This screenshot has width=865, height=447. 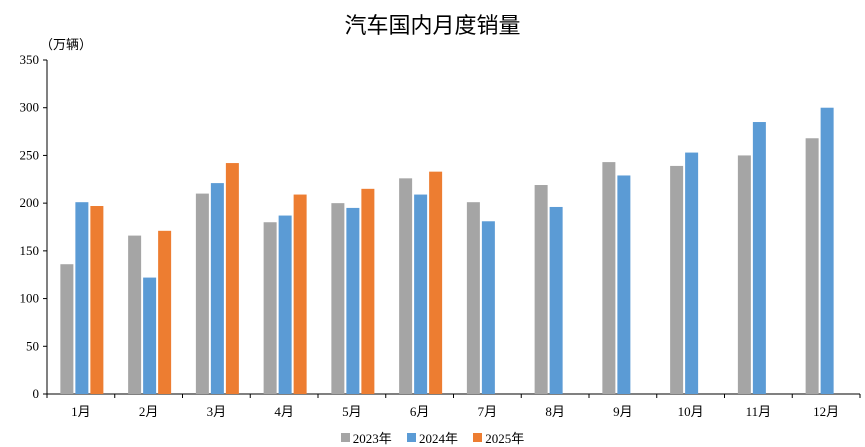 I want to click on legend-item-2023: 2023年, so click(x=366, y=437).